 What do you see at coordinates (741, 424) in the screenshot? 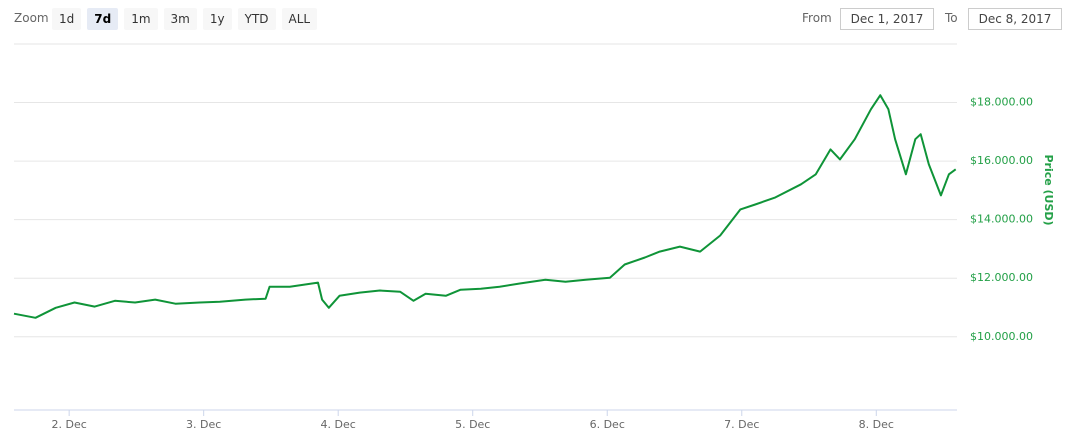
I see `x-tick-label: 7. Dec` at bounding box center [741, 424].